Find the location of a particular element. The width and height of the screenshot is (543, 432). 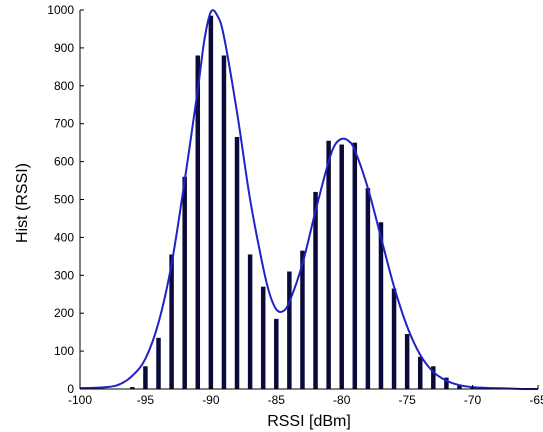

y-tick-label: 1000 is located at coordinates (60, 10).